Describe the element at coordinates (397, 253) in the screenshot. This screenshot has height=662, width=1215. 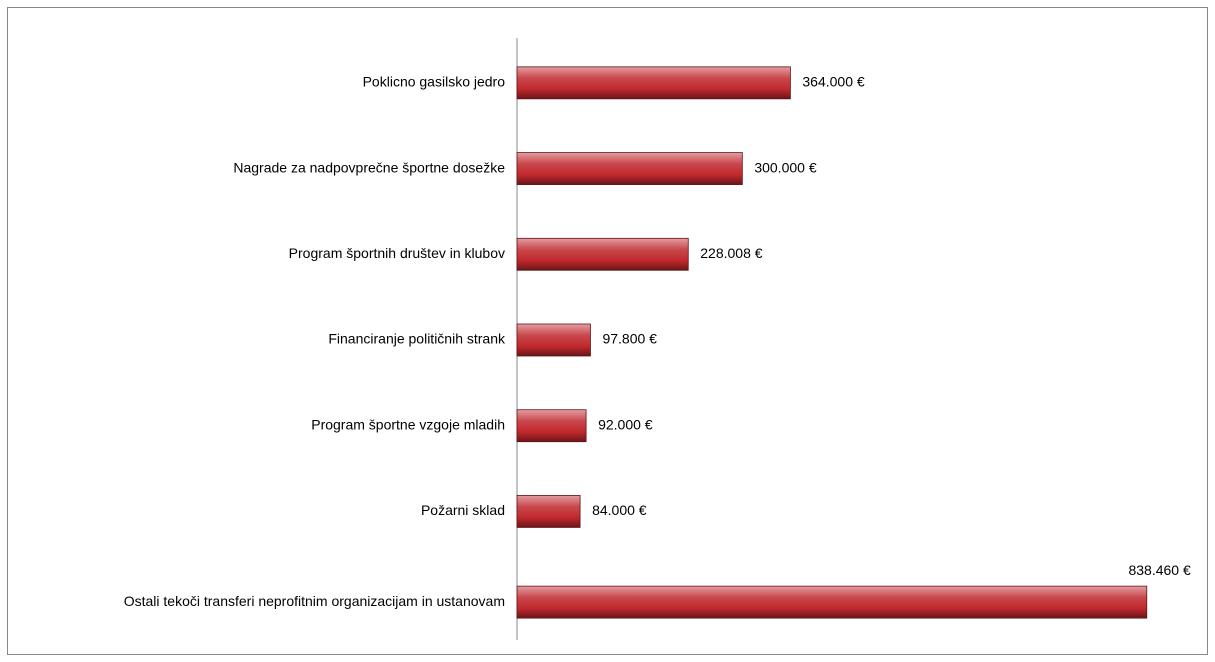
I see `category-label: Program športnih društev in klubov` at that location.